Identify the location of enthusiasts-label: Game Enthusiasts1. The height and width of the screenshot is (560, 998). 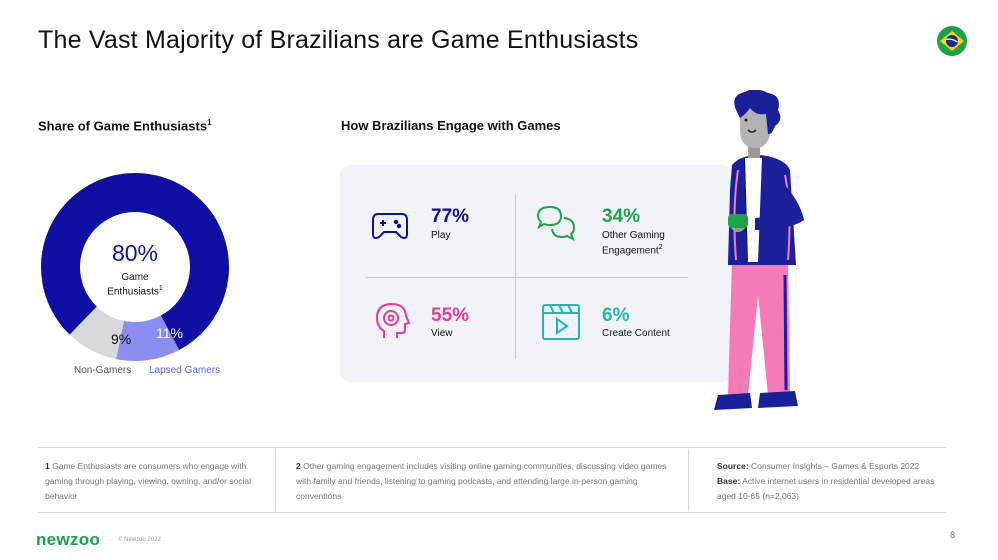
(135, 285).